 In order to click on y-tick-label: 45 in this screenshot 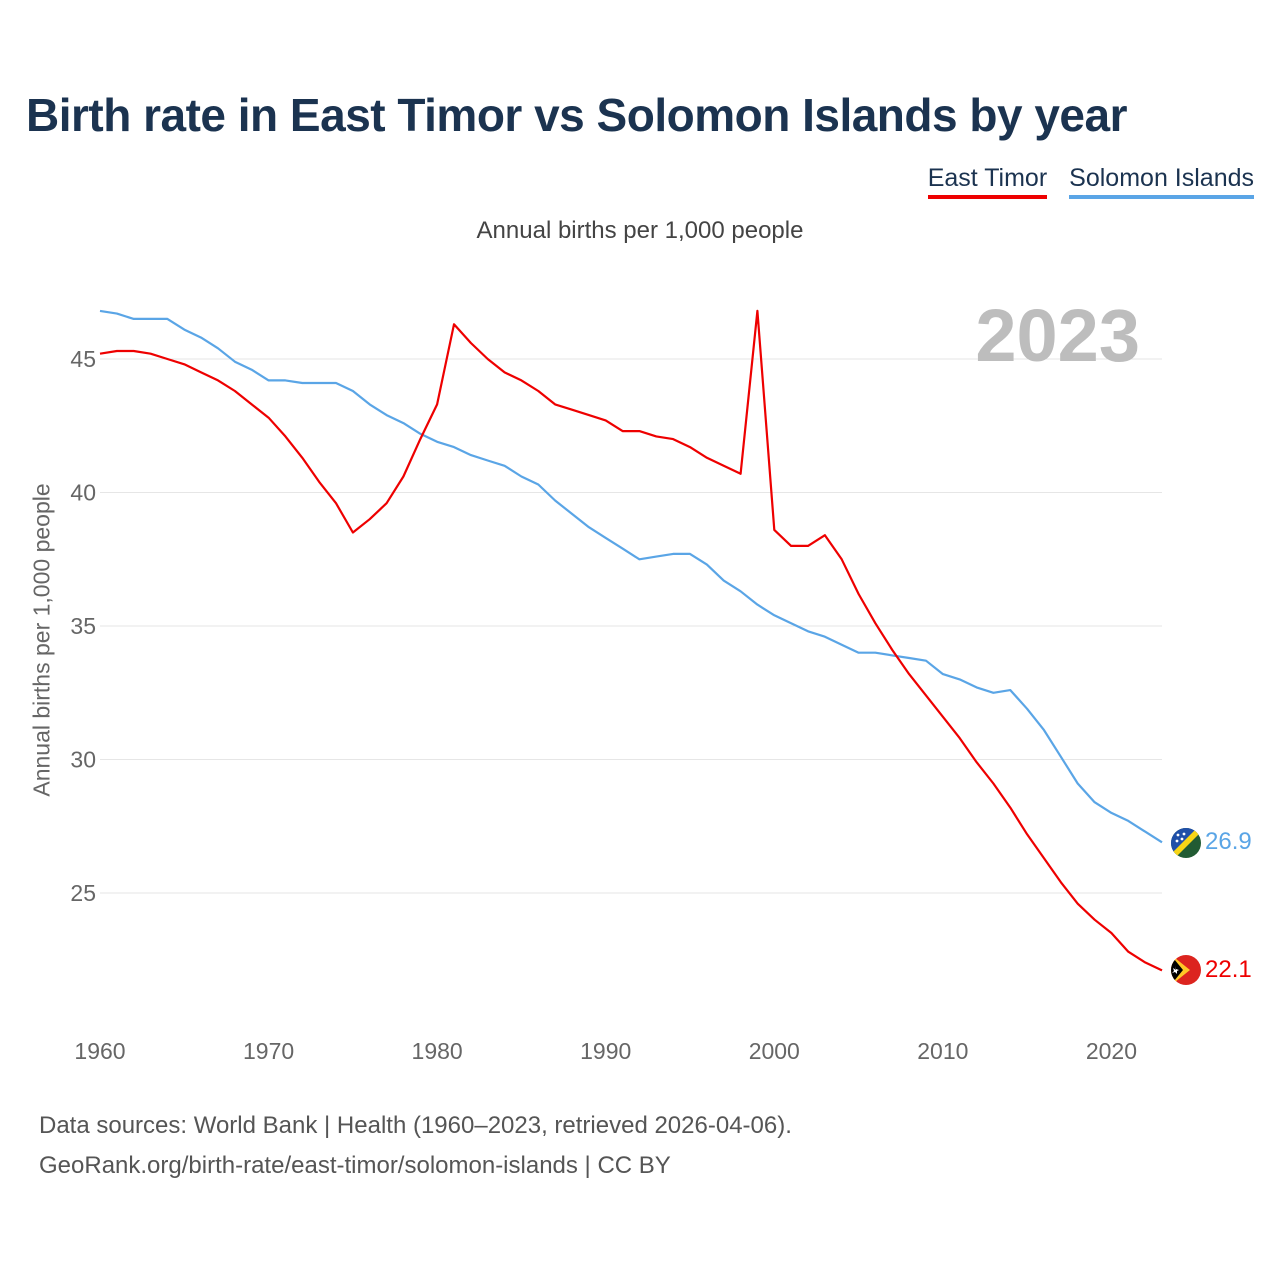, I will do `click(83, 359)`.